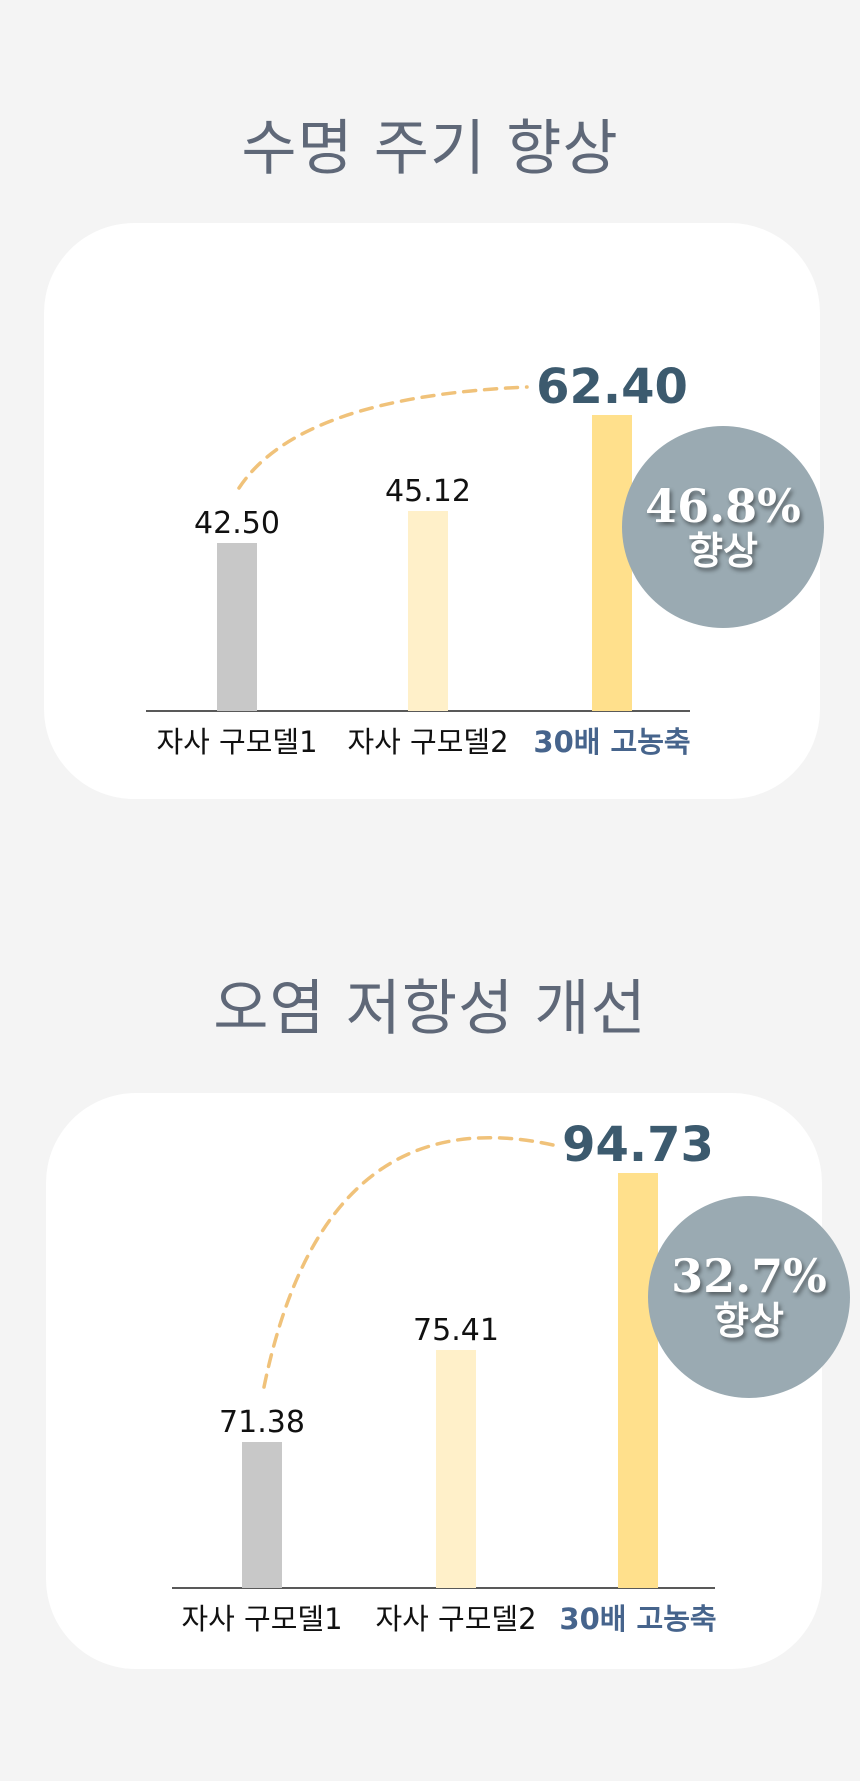 This screenshot has width=860, height=1781. What do you see at coordinates (638, 1145) in the screenshot?
I see `data-label-3: 94.73` at bounding box center [638, 1145].